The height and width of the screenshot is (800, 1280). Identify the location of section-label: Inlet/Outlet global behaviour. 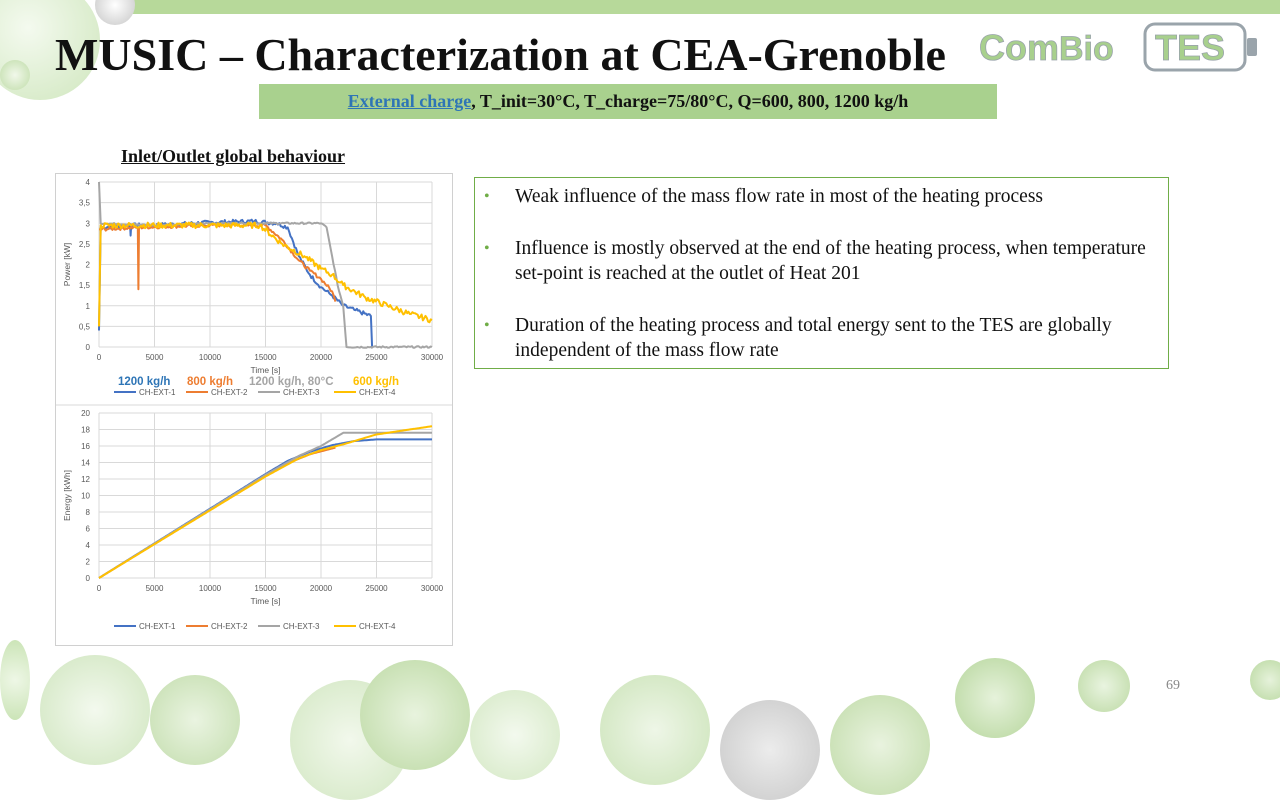
(233, 156).